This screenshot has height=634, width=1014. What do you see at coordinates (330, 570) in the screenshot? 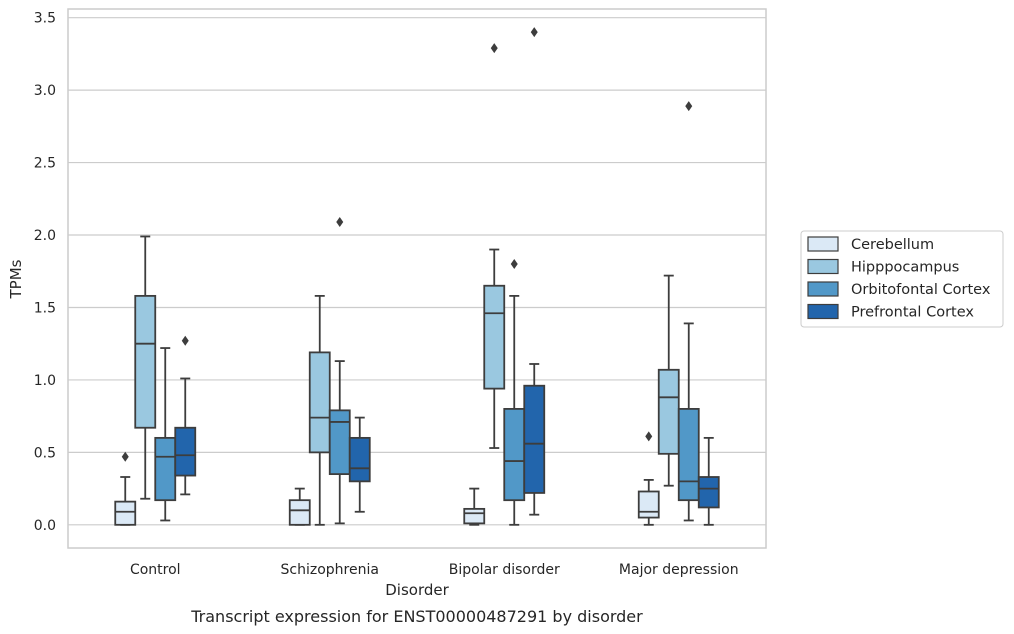
I see `x-tick-label: Schizophrenia` at bounding box center [330, 570].